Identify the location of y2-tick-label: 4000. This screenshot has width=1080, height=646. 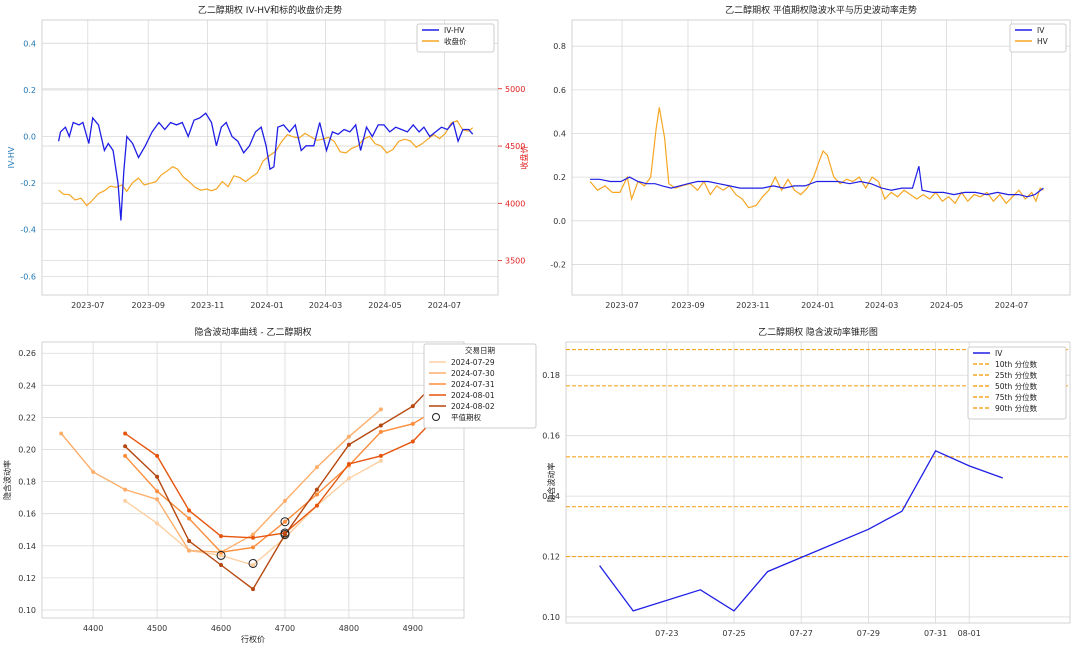
(515, 203).